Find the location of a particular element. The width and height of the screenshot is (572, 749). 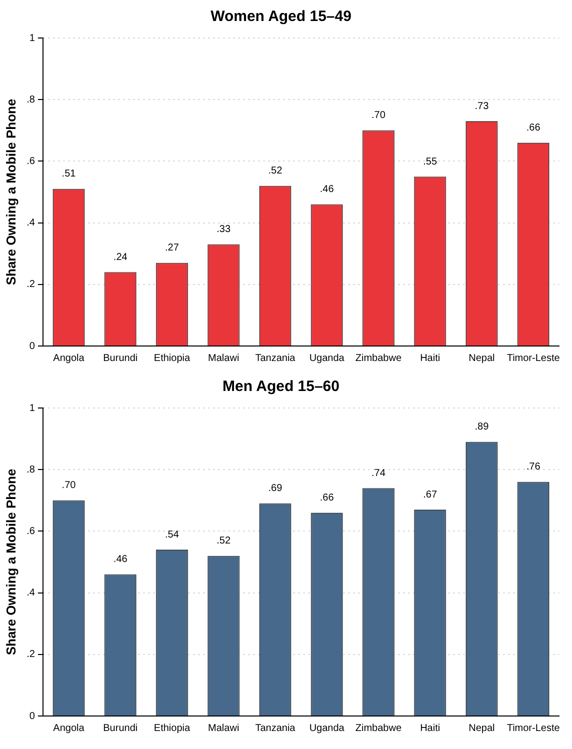

data-label: .73 is located at coordinates (482, 106).